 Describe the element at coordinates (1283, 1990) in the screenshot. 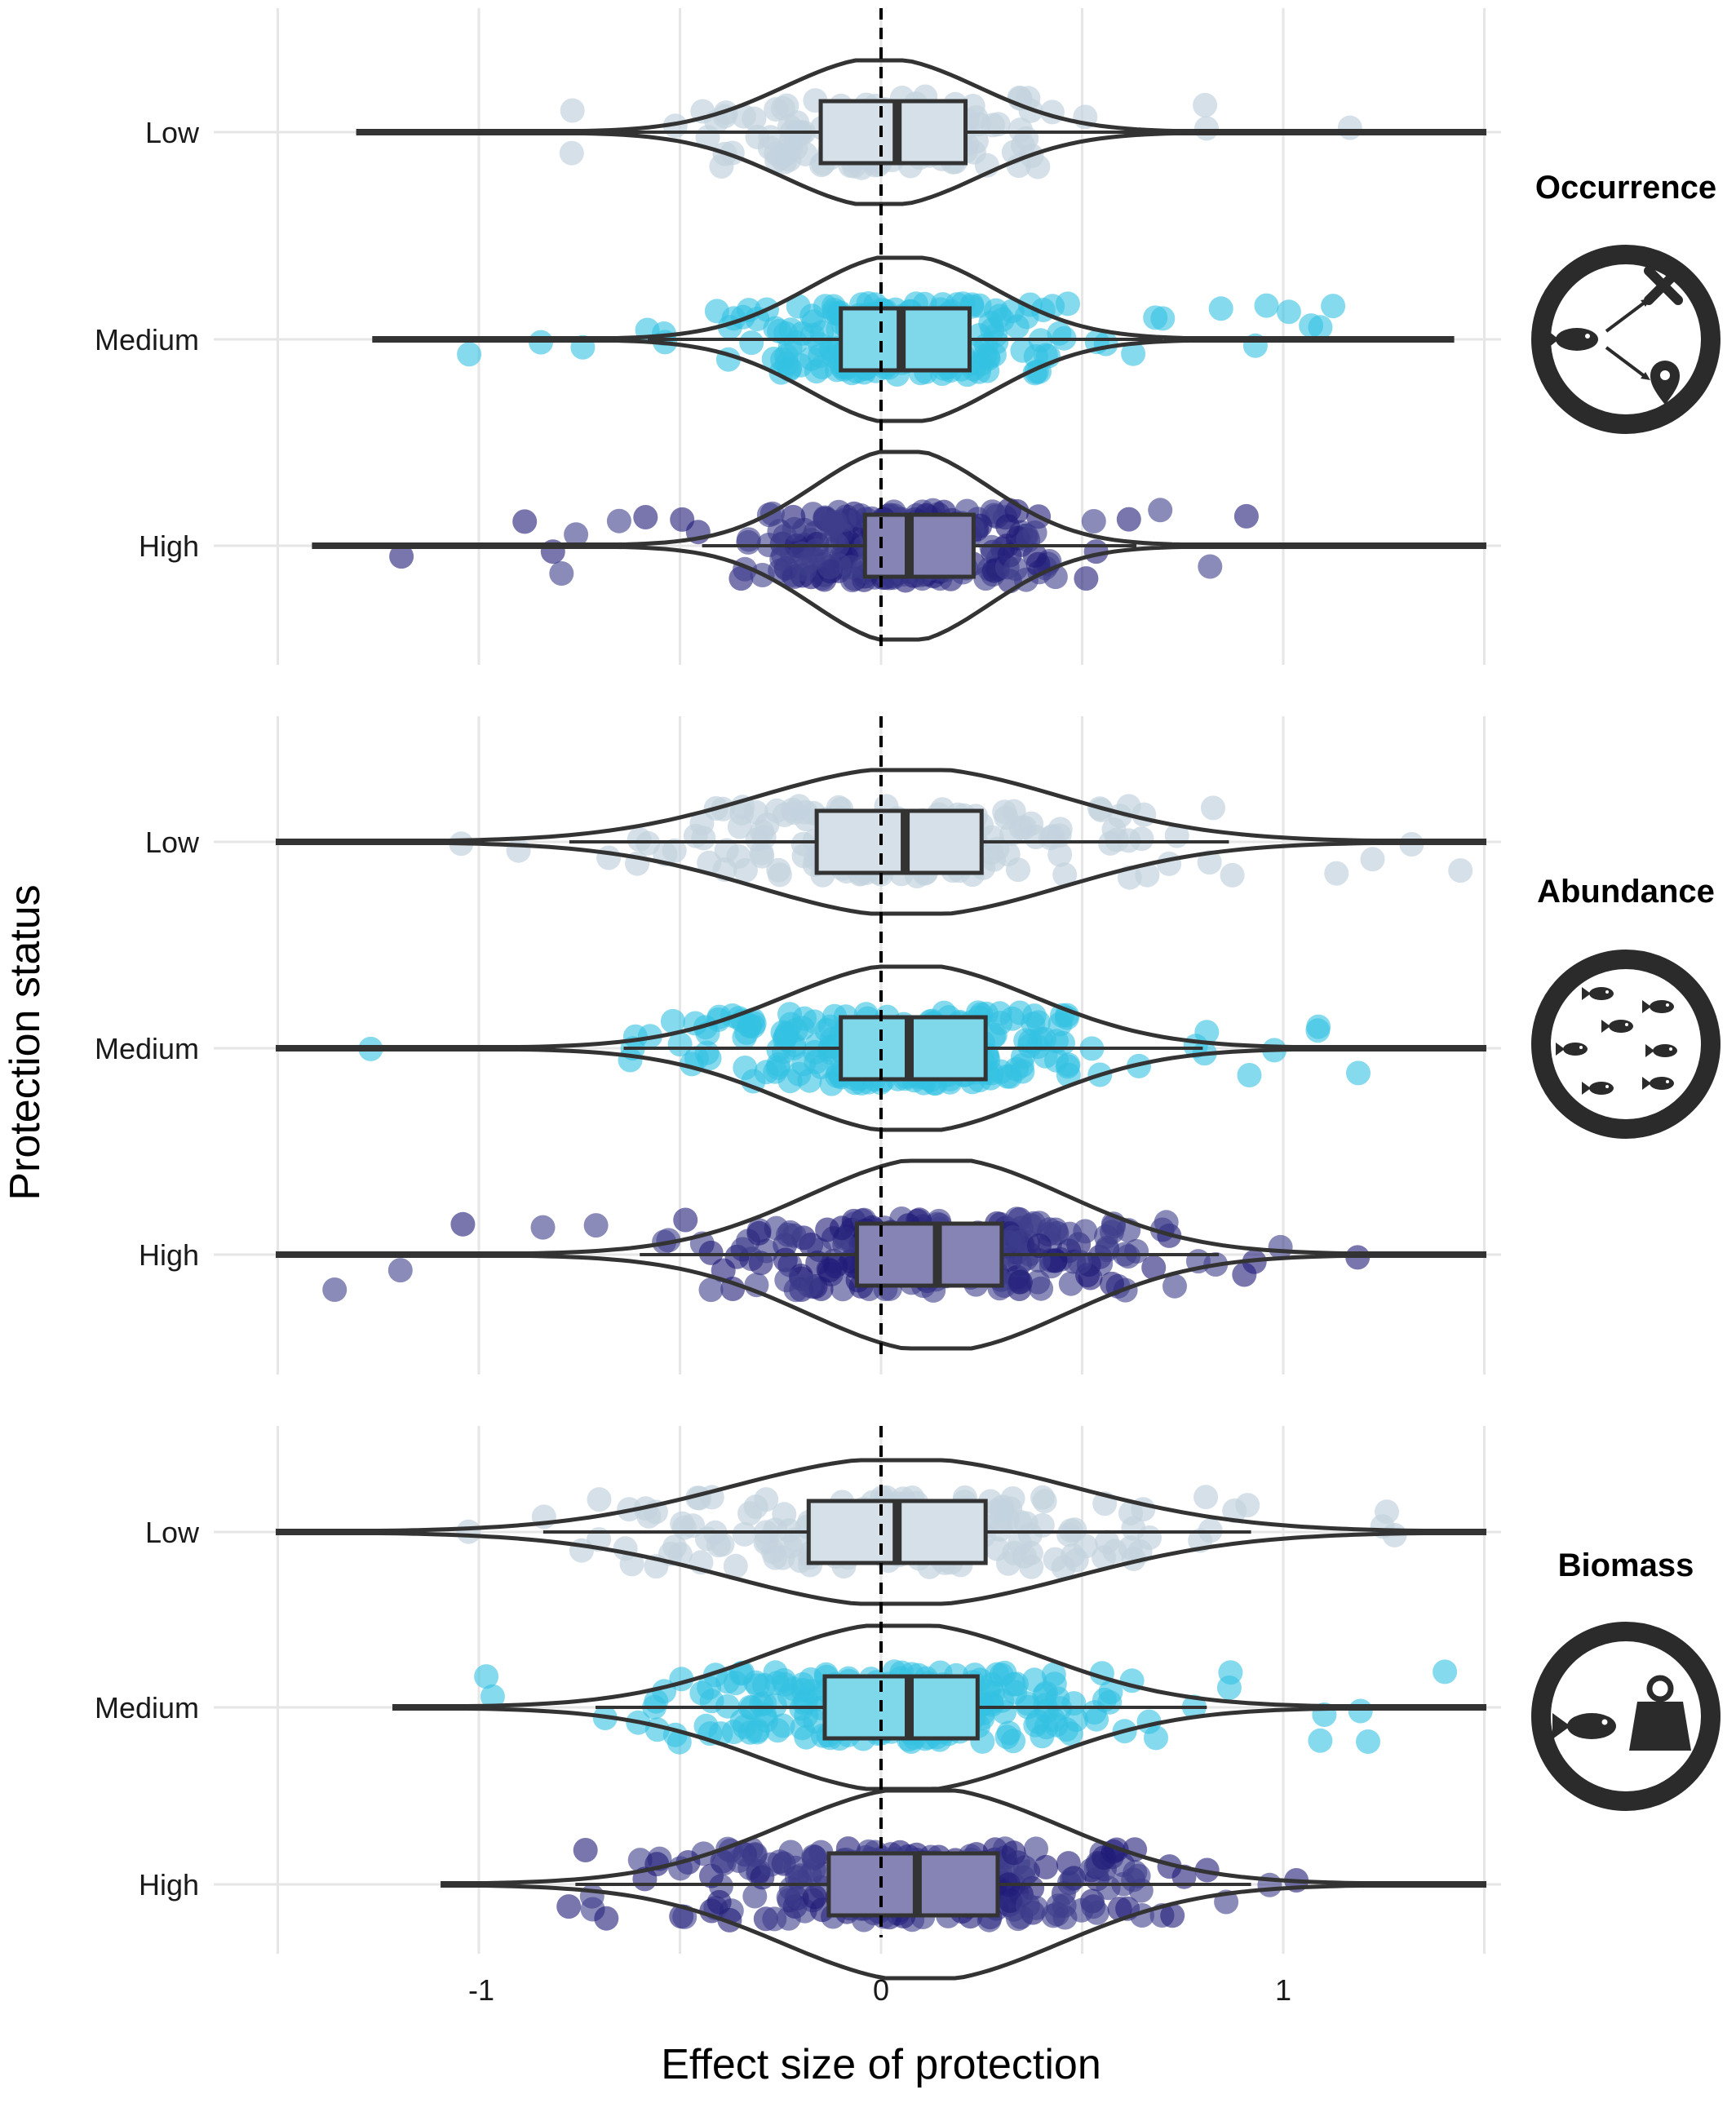

I see `x-tick-label-1: 1` at that location.